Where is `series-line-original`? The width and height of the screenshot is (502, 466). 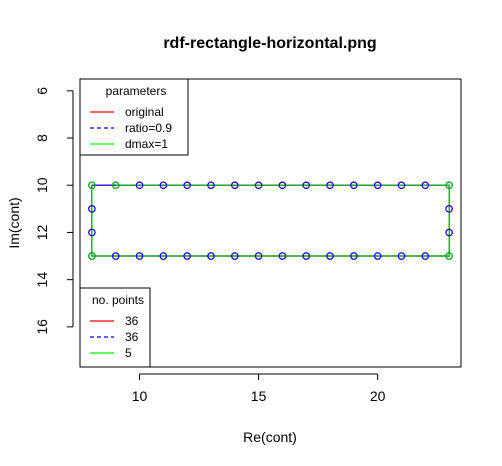
series-line-original is located at coordinates (270, 220).